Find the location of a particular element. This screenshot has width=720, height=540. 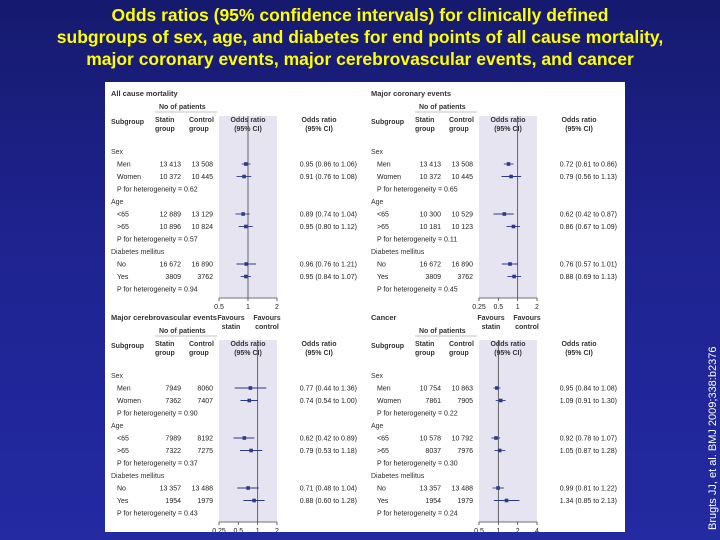

odds-ratio-ci: 0.96 (0.76 to 1.21) is located at coordinates (328, 265).